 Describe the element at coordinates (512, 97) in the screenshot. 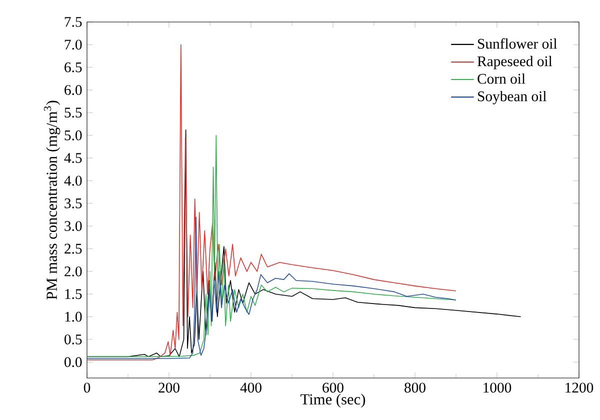

I see `legend-label: Soybean oil` at that location.